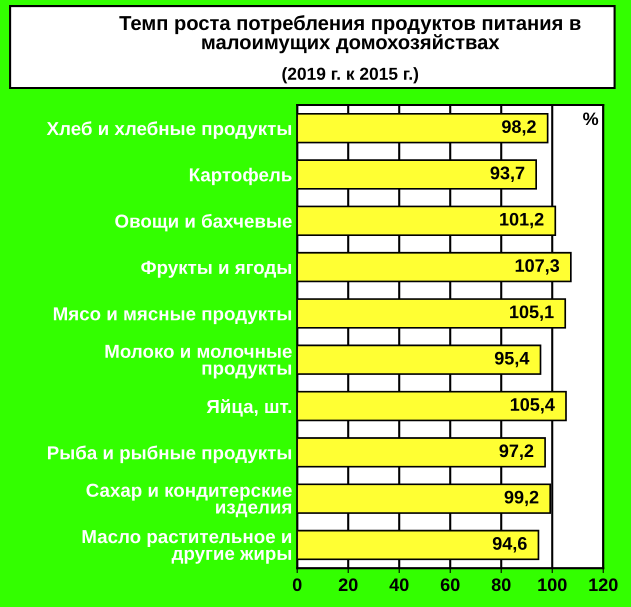 This screenshot has width=631, height=607. What do you see at coordinates (507, 174) in the screenshot?
I see `data-label: 93,7` at bounding box center [507, 174].